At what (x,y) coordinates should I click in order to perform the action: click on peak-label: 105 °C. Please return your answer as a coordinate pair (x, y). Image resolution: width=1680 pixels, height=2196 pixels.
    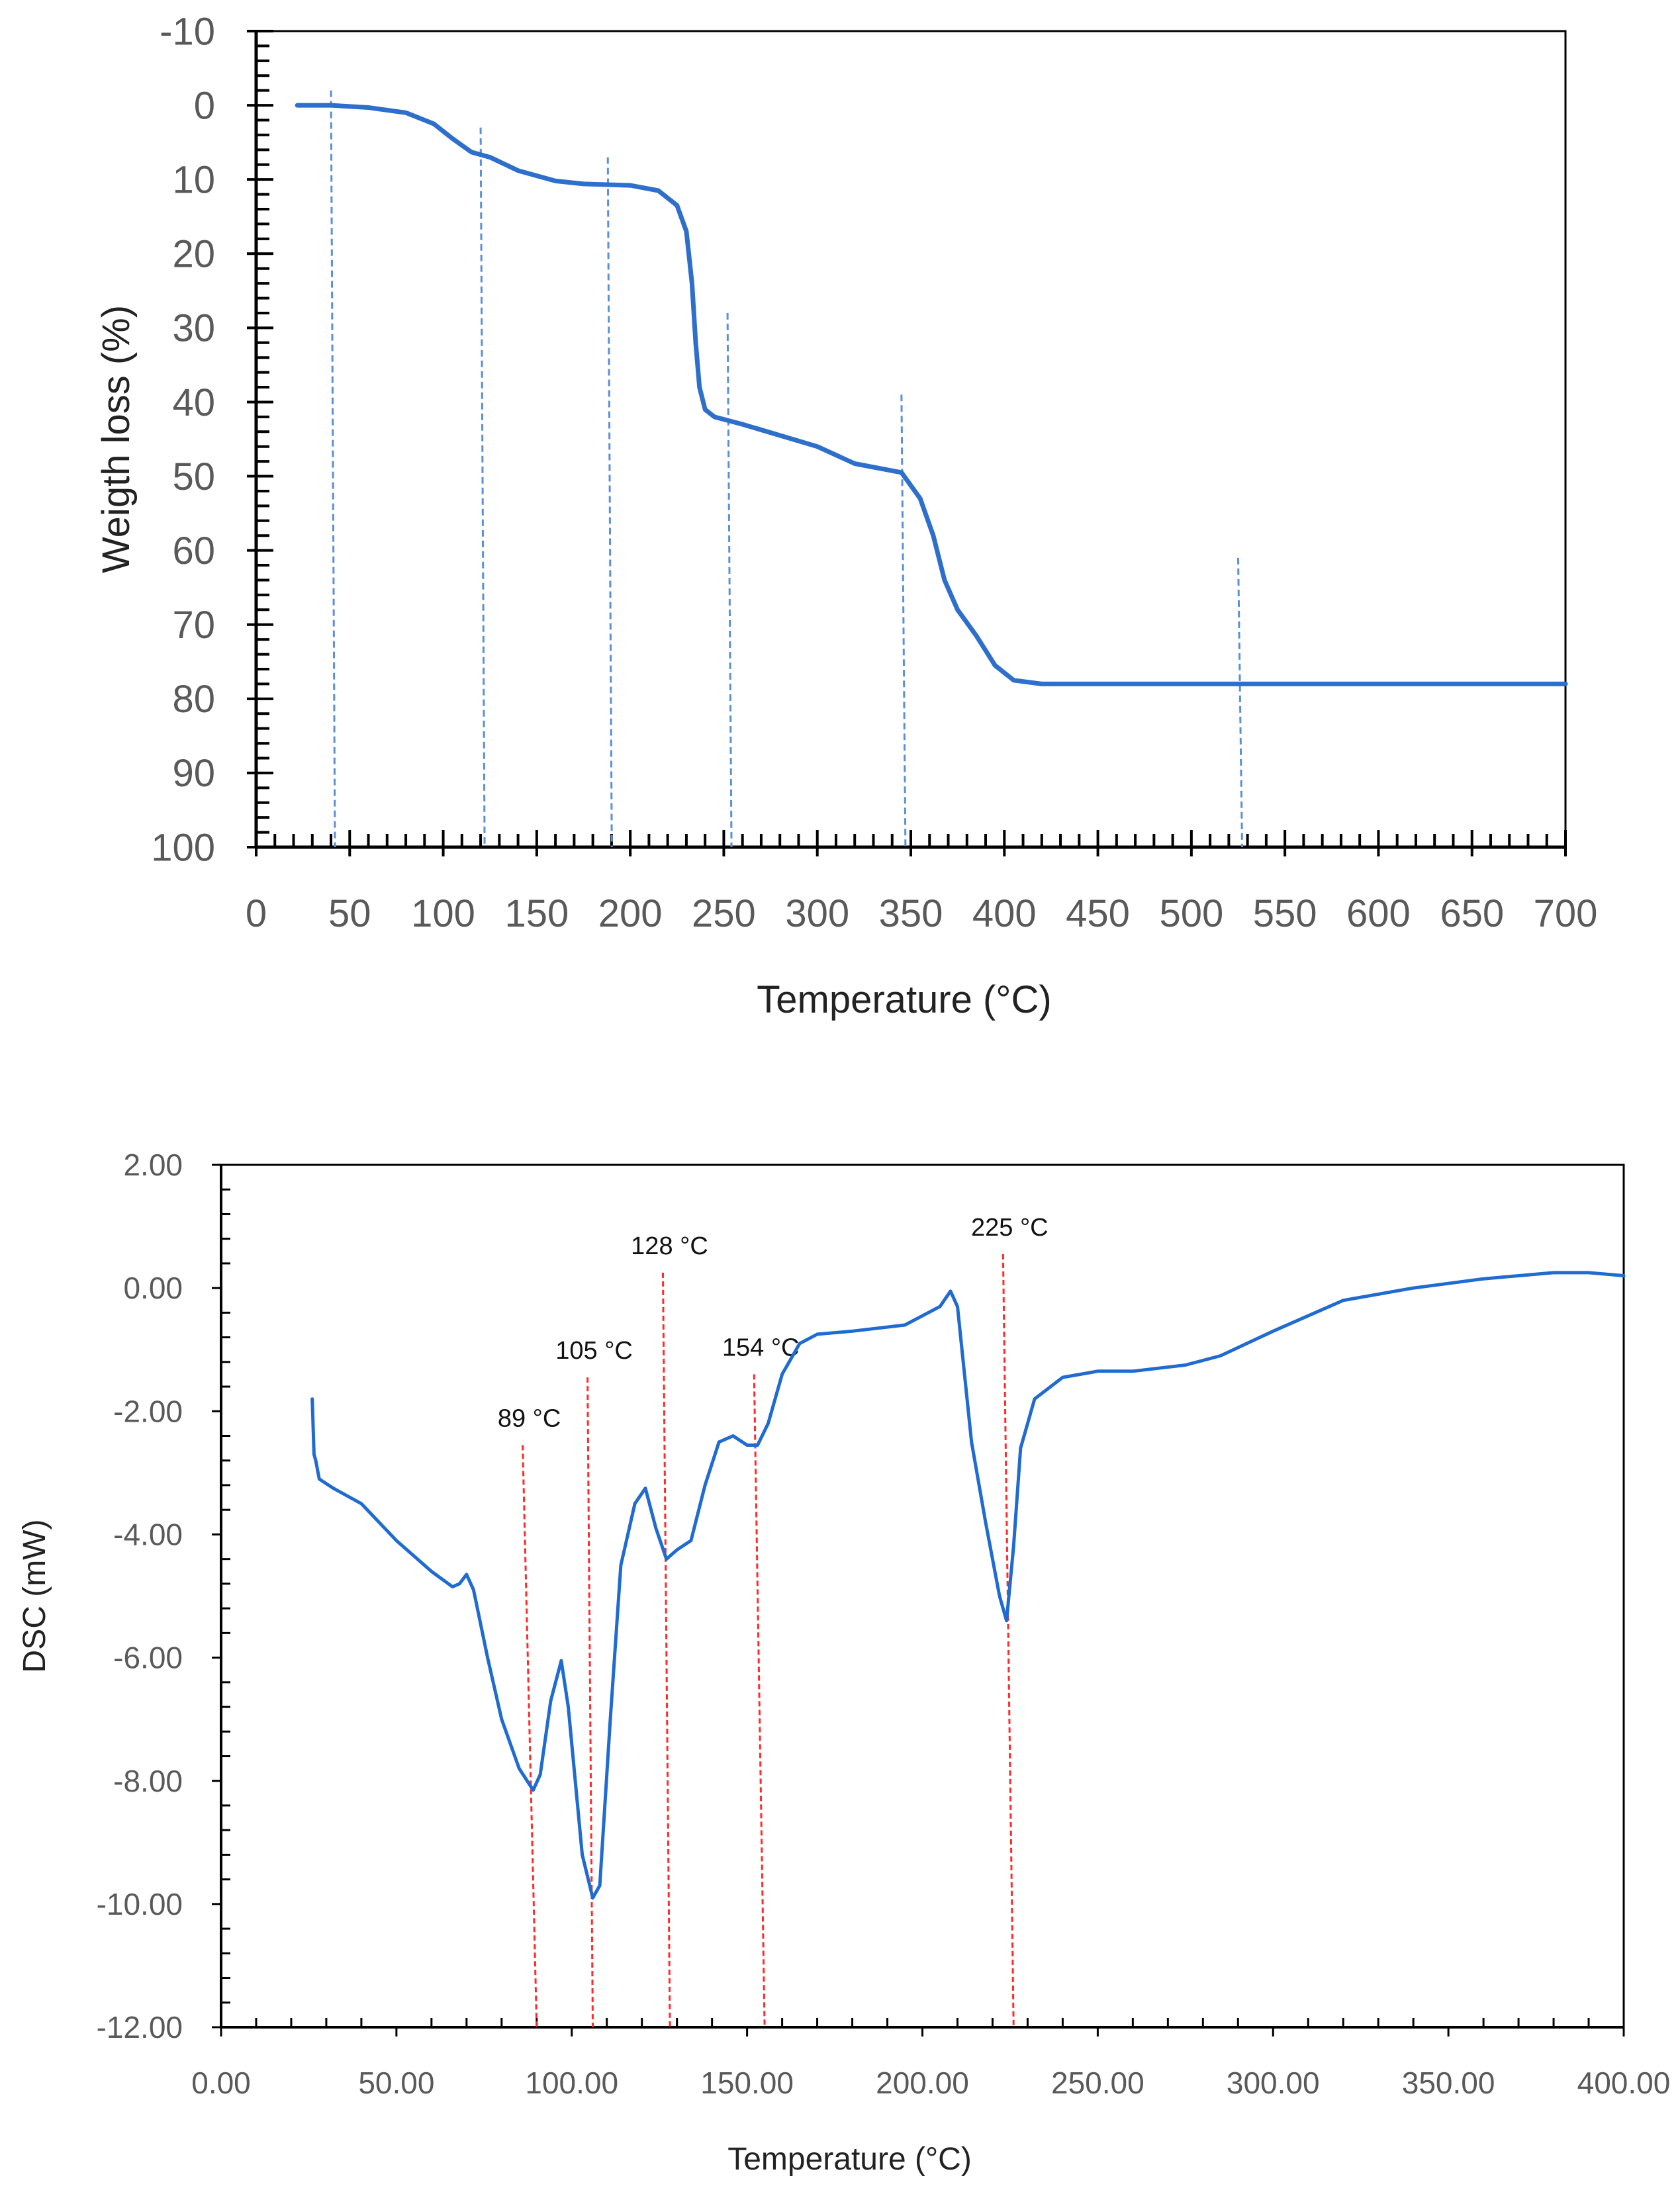
    Looking at the image, I should click on (594, 1351).